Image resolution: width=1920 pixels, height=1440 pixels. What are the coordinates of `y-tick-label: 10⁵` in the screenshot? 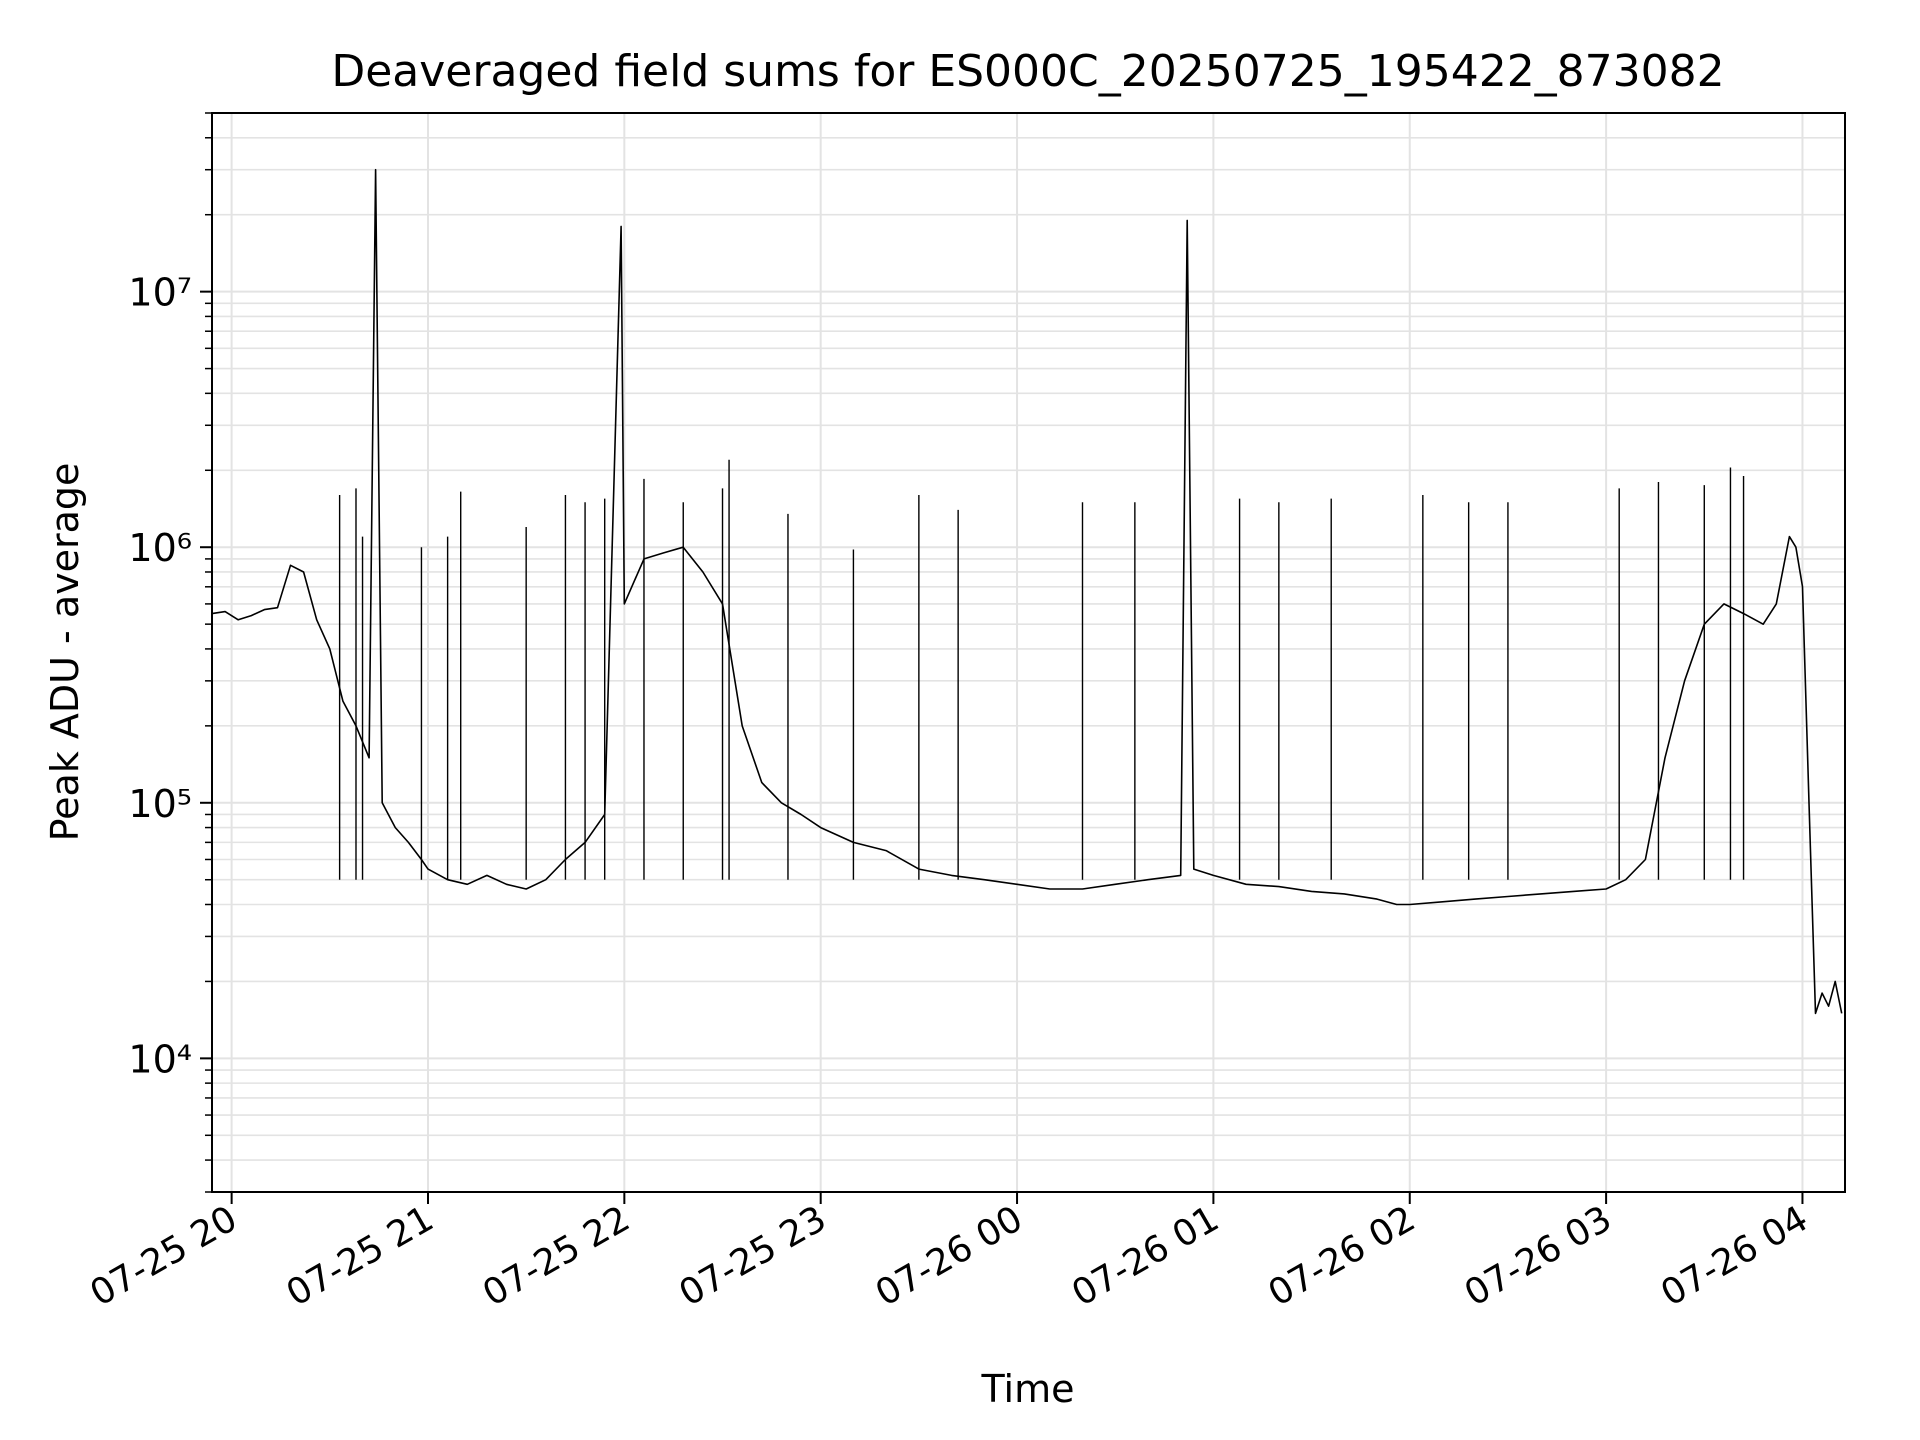 It's located at (160, 804).